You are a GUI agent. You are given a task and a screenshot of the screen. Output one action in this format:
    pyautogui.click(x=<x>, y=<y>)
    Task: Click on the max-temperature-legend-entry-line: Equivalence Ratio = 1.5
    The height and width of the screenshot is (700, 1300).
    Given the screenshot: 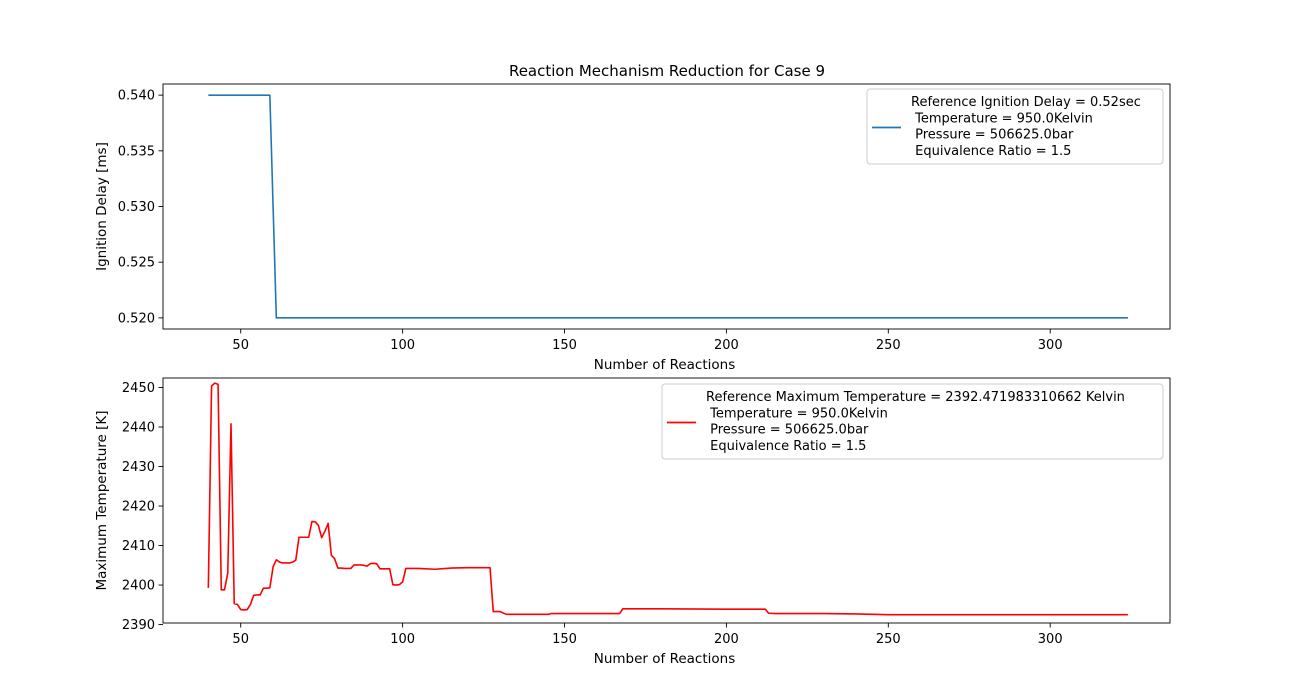 What is the action you would take?
    pyautogui.click(x=786, y=446)
    